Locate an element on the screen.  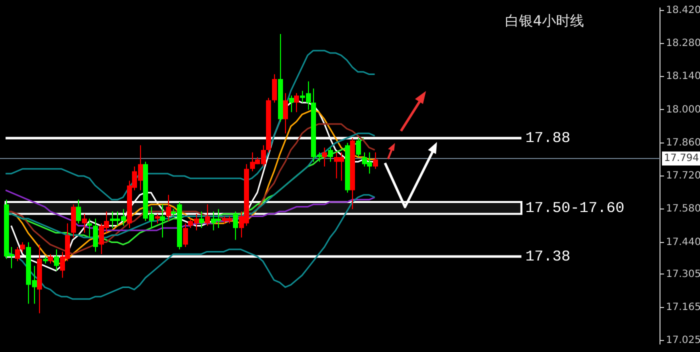
y-tick-label: 17.580 is located at coordinates (683, 209).